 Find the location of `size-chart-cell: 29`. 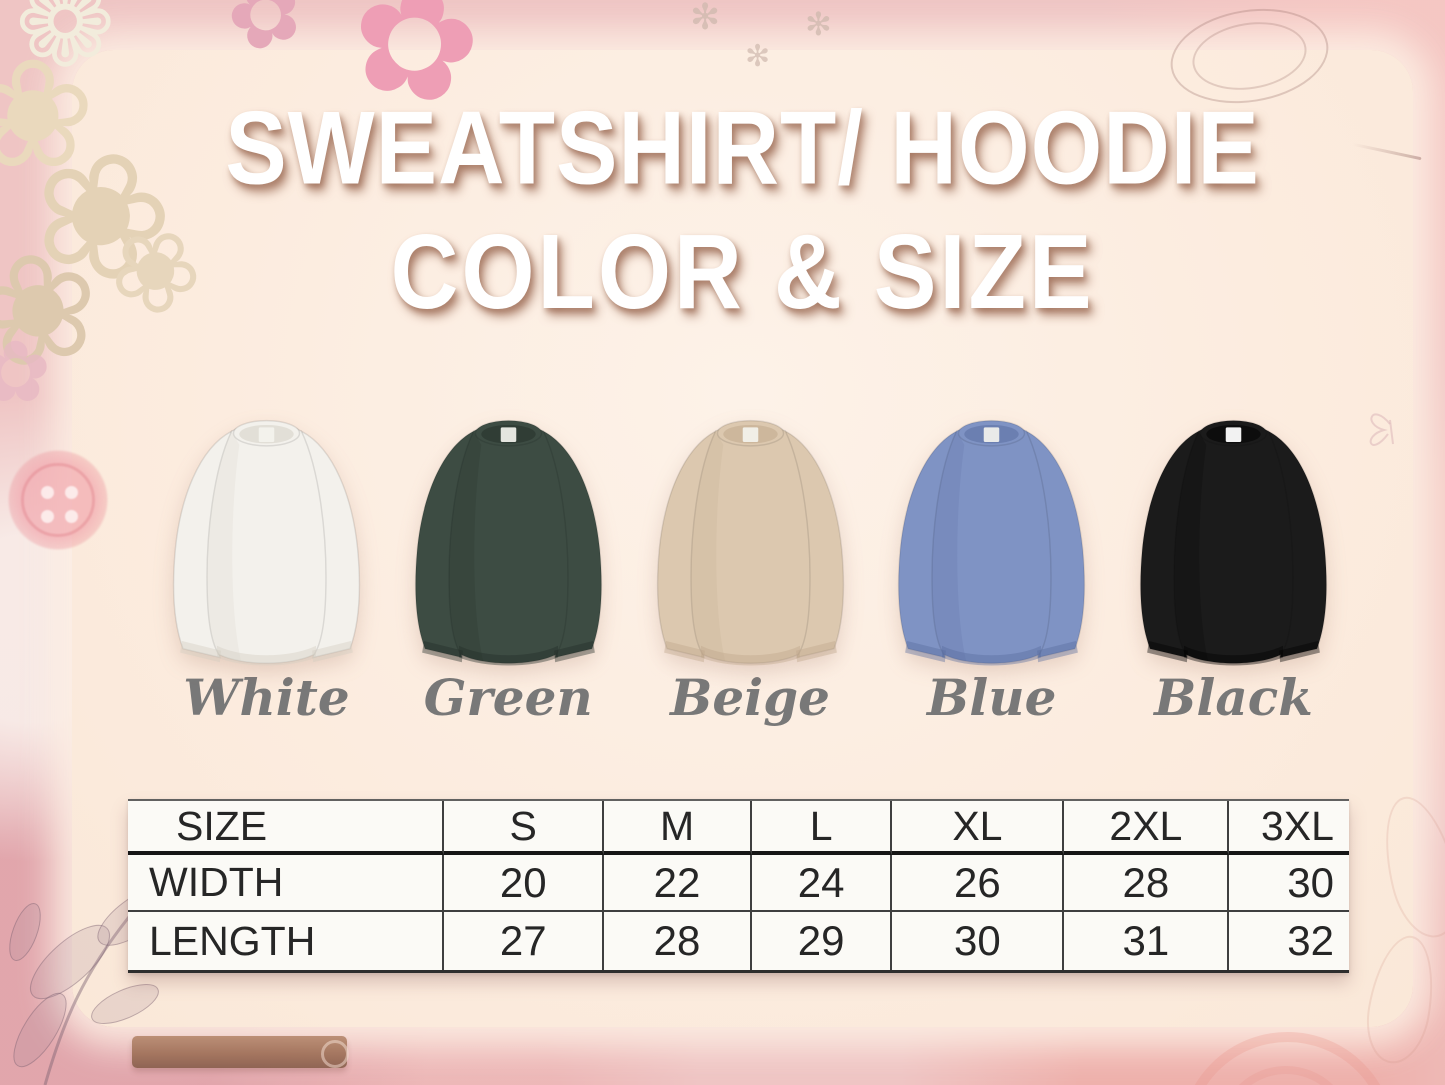

size-chart-cell: 29 is located at coordinates (822, 941).